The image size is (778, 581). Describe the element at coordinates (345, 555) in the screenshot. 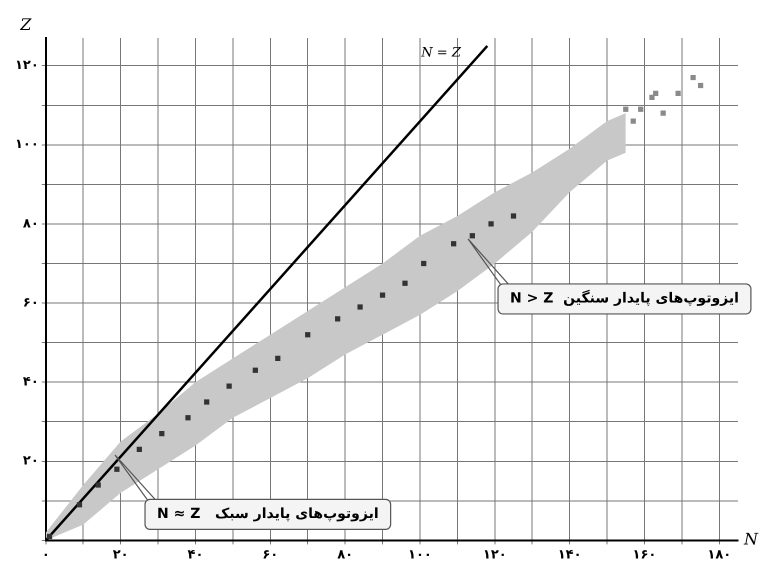

I see `x-tick-label: ۸۰` at that location.